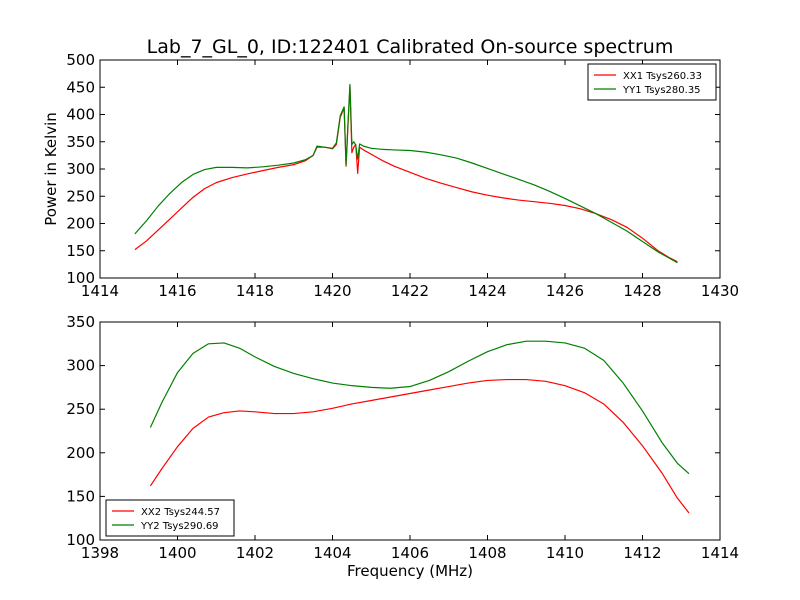  Describe the element at coordinates (410, 553) in the screenshot. I see `x-tick-label: 1406` at that location.